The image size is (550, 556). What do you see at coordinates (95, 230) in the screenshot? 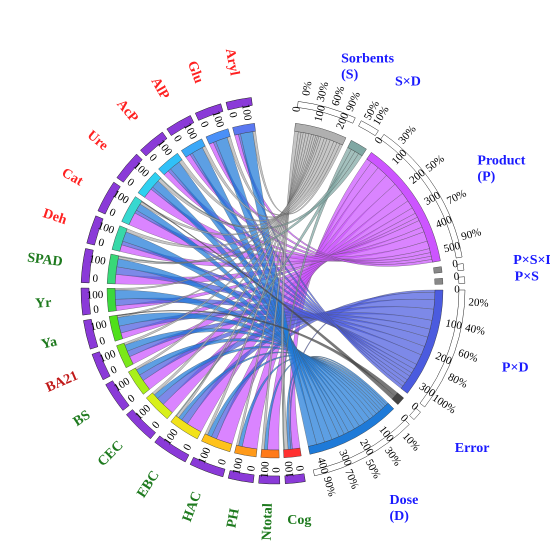
I see `trait-strip-Deh` at bounding box center [95, 230].